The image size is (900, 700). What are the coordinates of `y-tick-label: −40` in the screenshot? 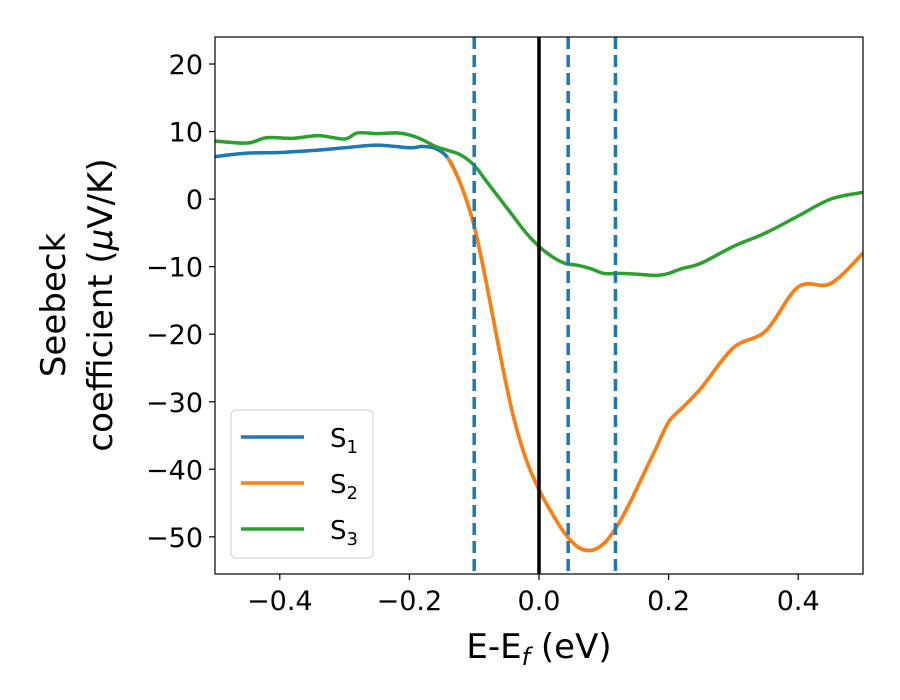 It's located at (174, 470).